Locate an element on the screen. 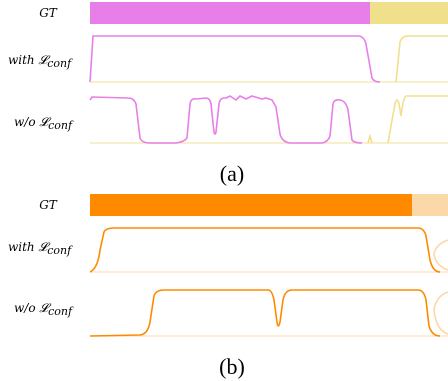 This screenshot has height=381, width=448. panel-b-caption: (b) is located at coordinates (232, 366).